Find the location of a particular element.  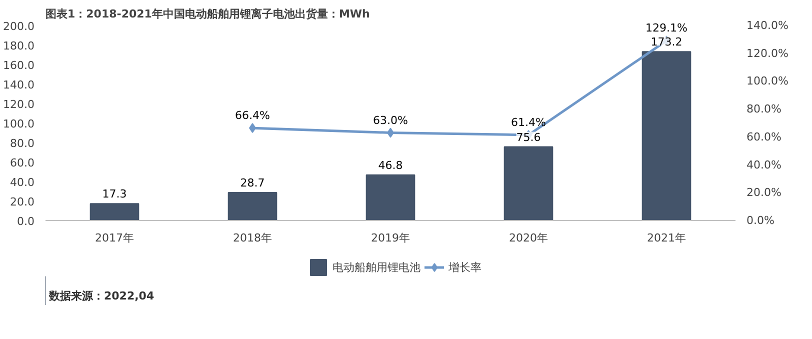

data-label: 66.4% is located at coordinates (252, 115).